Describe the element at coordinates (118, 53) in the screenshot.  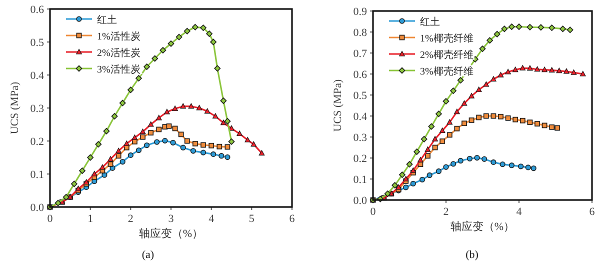
I see `legend-label: 2%活性炭` at that location.